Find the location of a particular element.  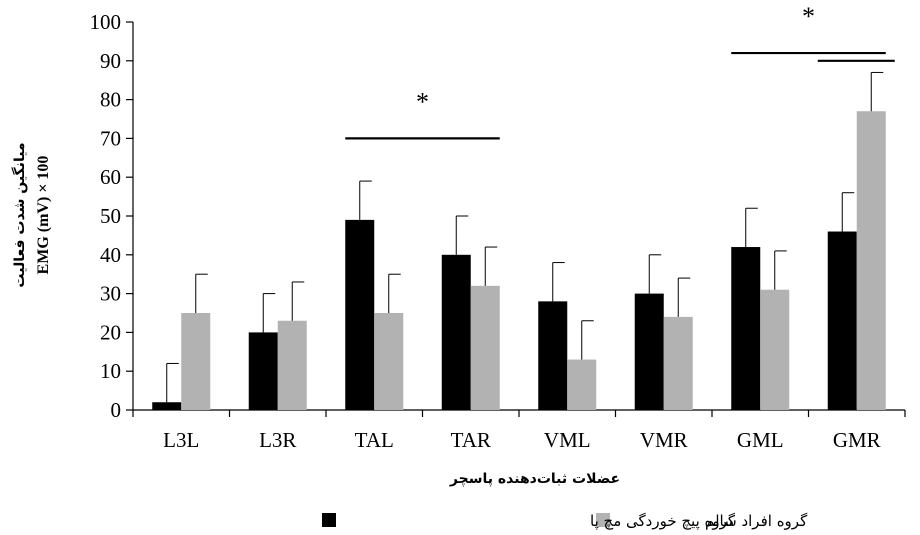

x-axis: L3L L3R TAL TAR VML VMR GML GMR is located at coordinates (519, 430).